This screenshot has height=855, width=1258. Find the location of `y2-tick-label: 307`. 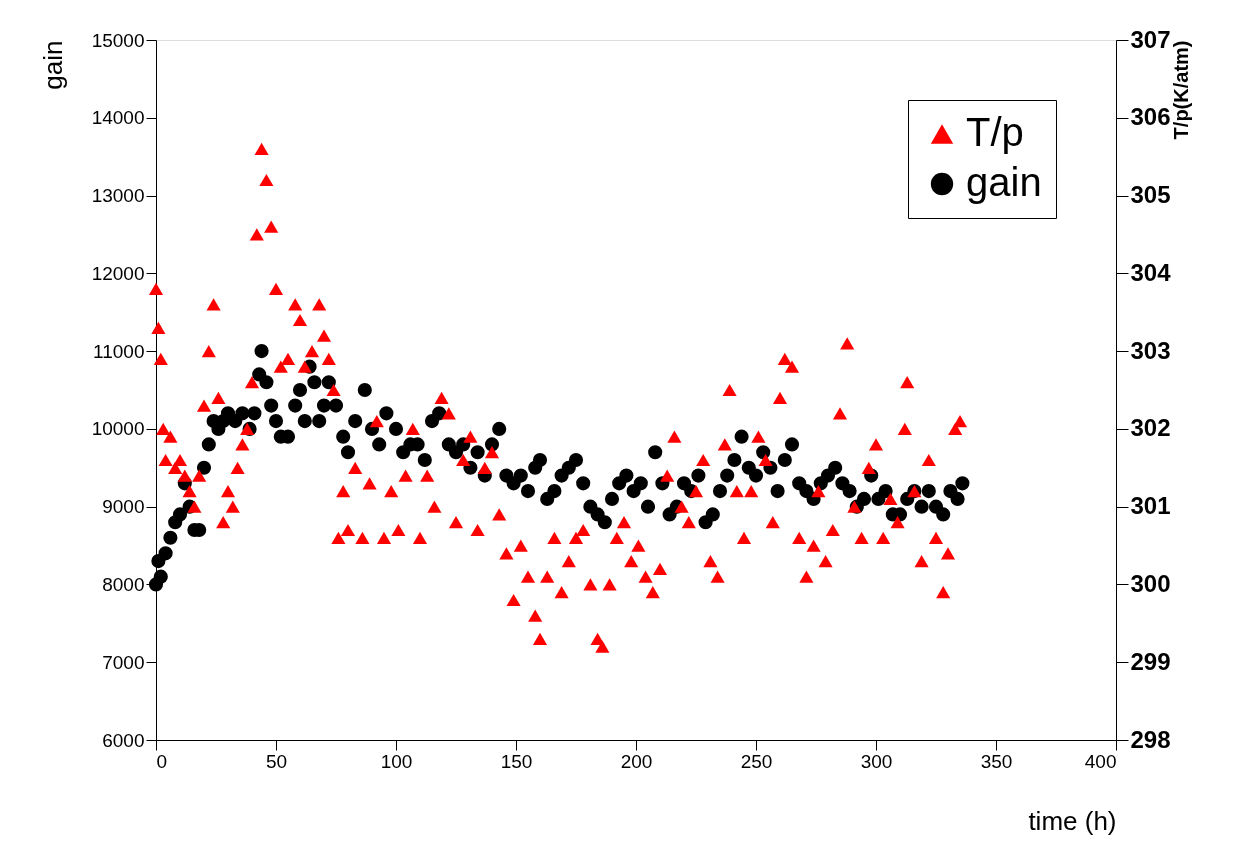

y2-tick-label: 307 is located at coordinates (1150, 39).